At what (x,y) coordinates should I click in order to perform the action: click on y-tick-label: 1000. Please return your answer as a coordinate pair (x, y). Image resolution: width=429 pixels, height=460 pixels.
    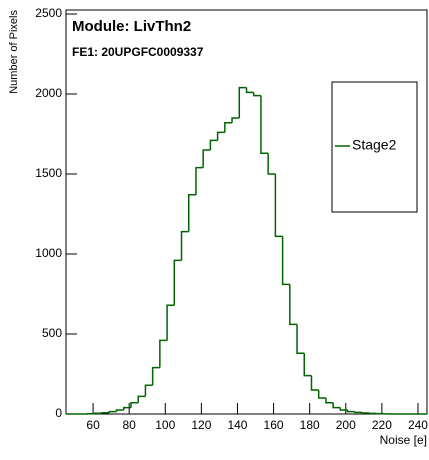
    Looking at the image, I should click on (48, 253).